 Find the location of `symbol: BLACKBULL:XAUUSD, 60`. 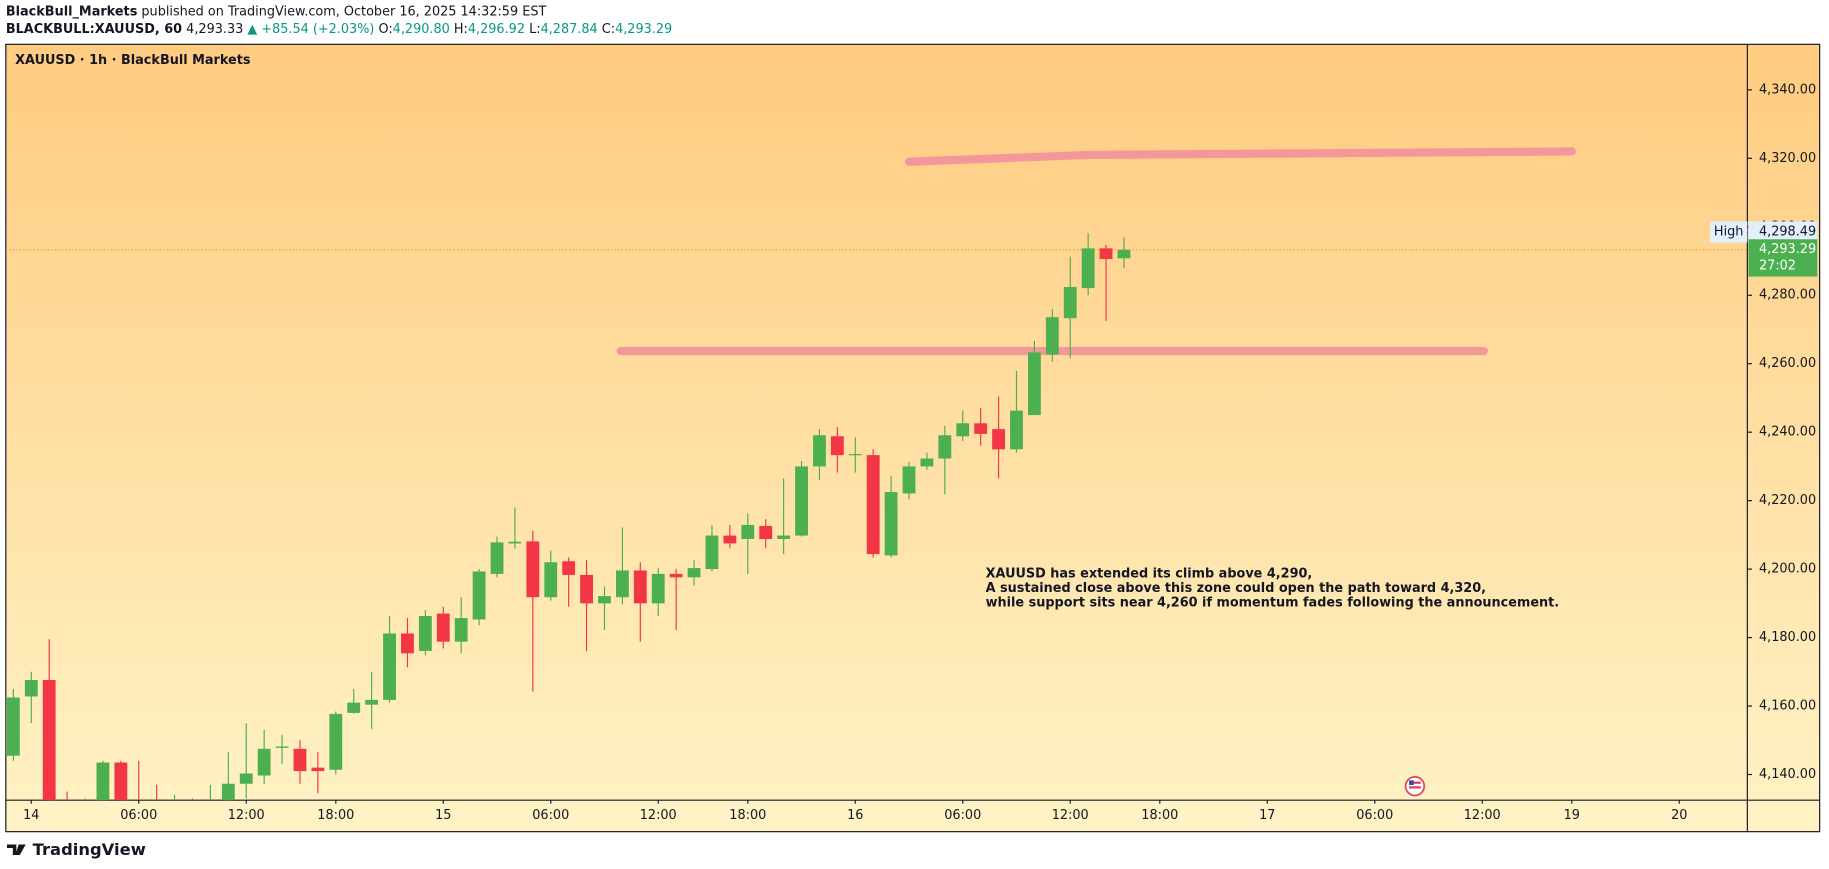

symbol: BLACKBULL:XAUUSD, 60 is located at coordinates (94, 29).